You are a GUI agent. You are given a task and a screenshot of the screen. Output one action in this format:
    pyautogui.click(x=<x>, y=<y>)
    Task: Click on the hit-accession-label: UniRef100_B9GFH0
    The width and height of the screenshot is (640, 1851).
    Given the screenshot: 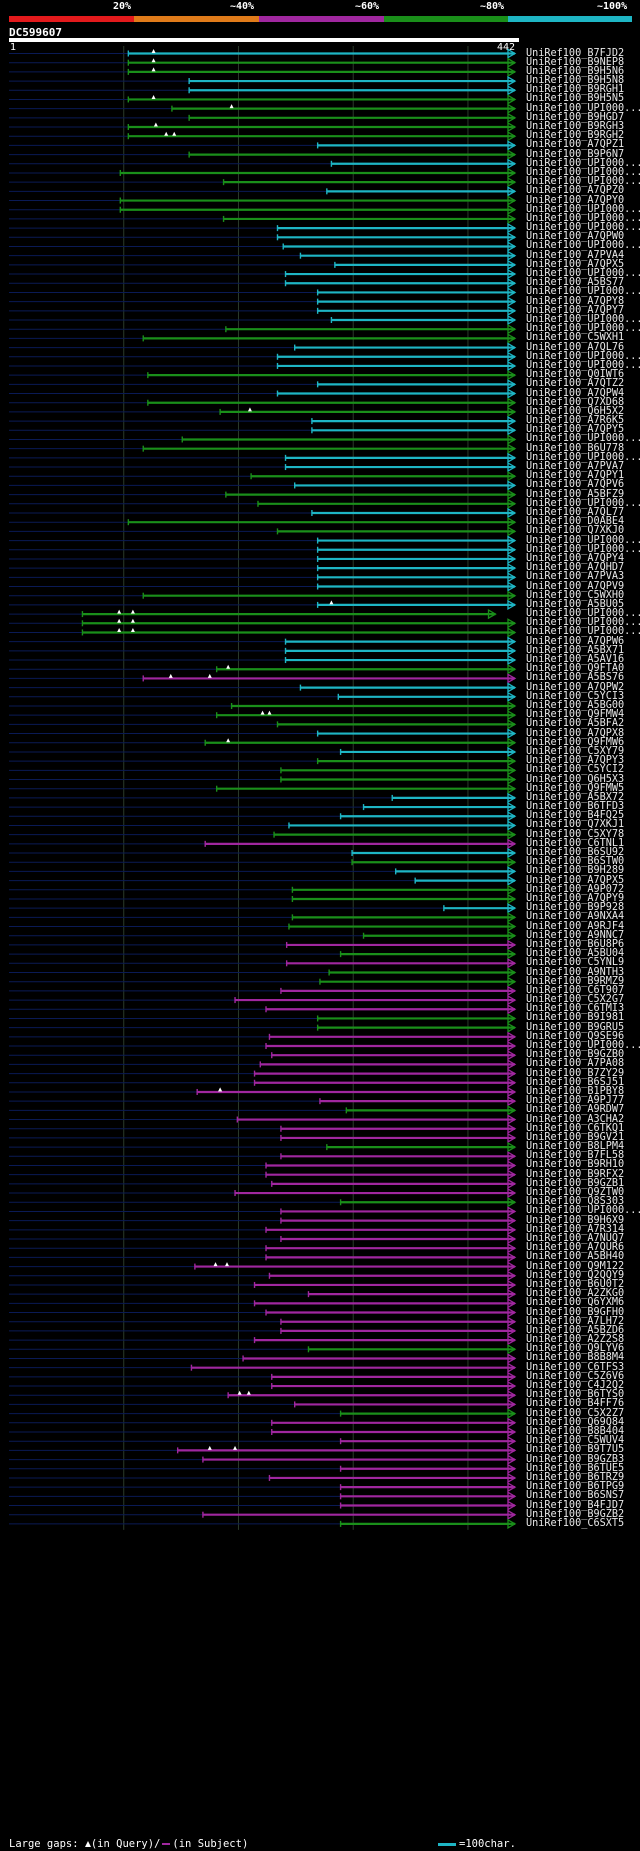 What is the action you would take?
    pyautogui.click(x=575, y=1312)
    